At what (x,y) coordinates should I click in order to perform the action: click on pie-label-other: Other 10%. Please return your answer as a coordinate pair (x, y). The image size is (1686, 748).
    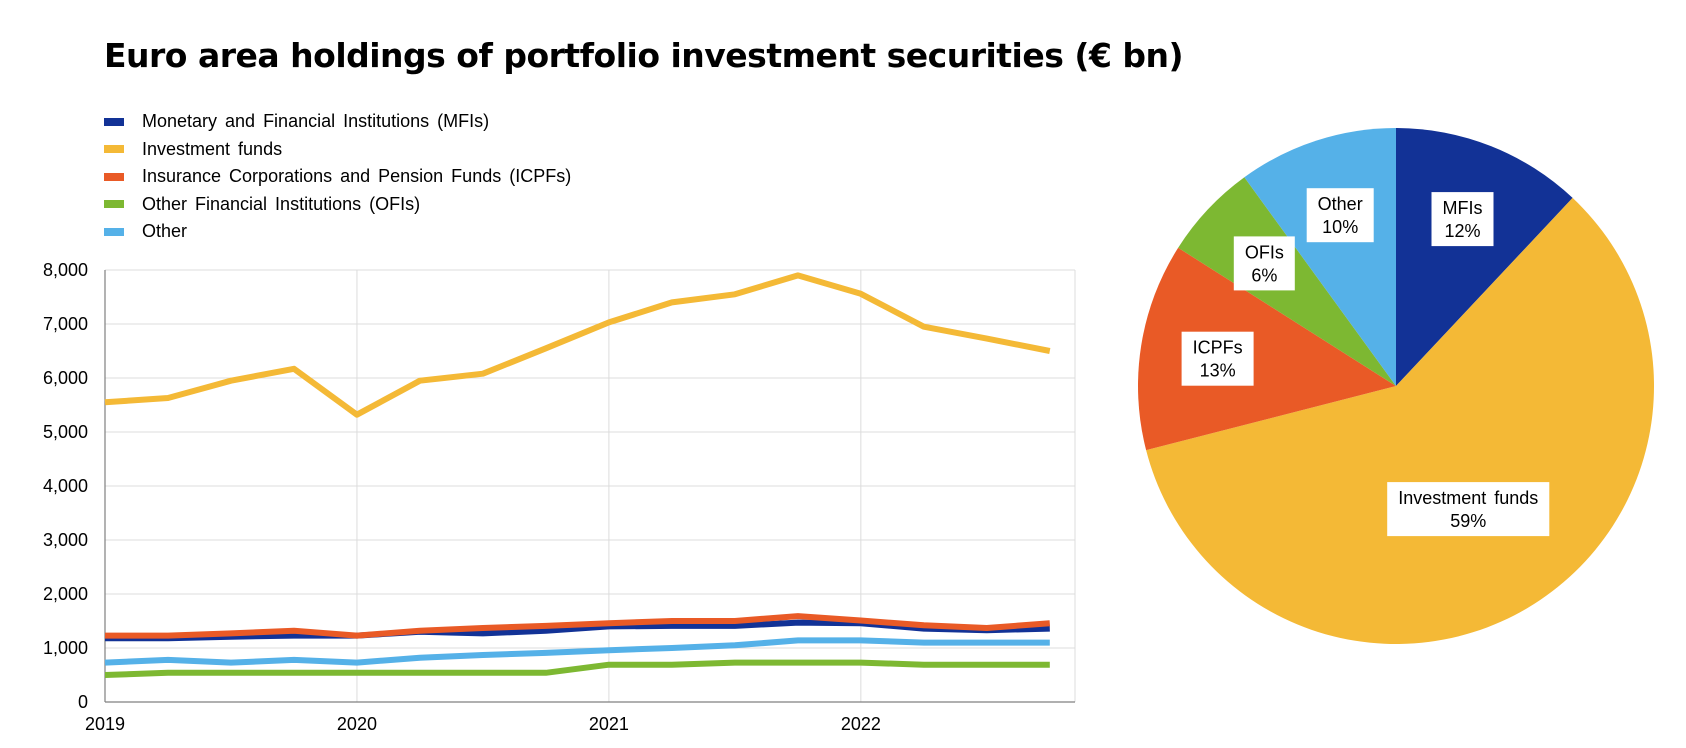
    Looking at the image, I should click on (1340, 215).